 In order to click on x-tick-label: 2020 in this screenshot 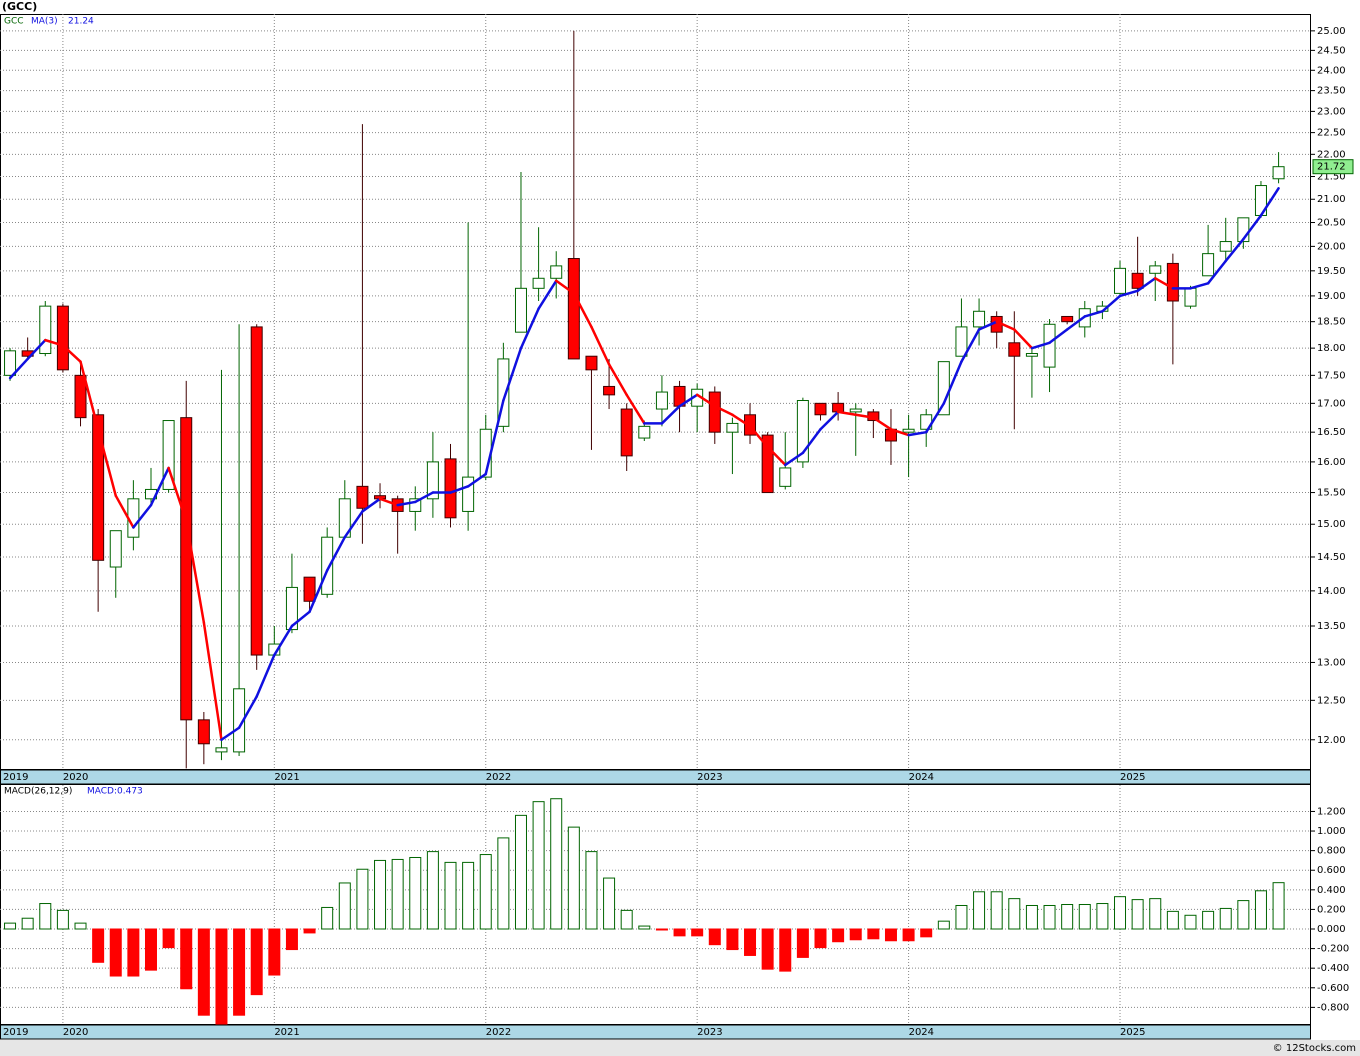, I will do `click(75, 777)`.